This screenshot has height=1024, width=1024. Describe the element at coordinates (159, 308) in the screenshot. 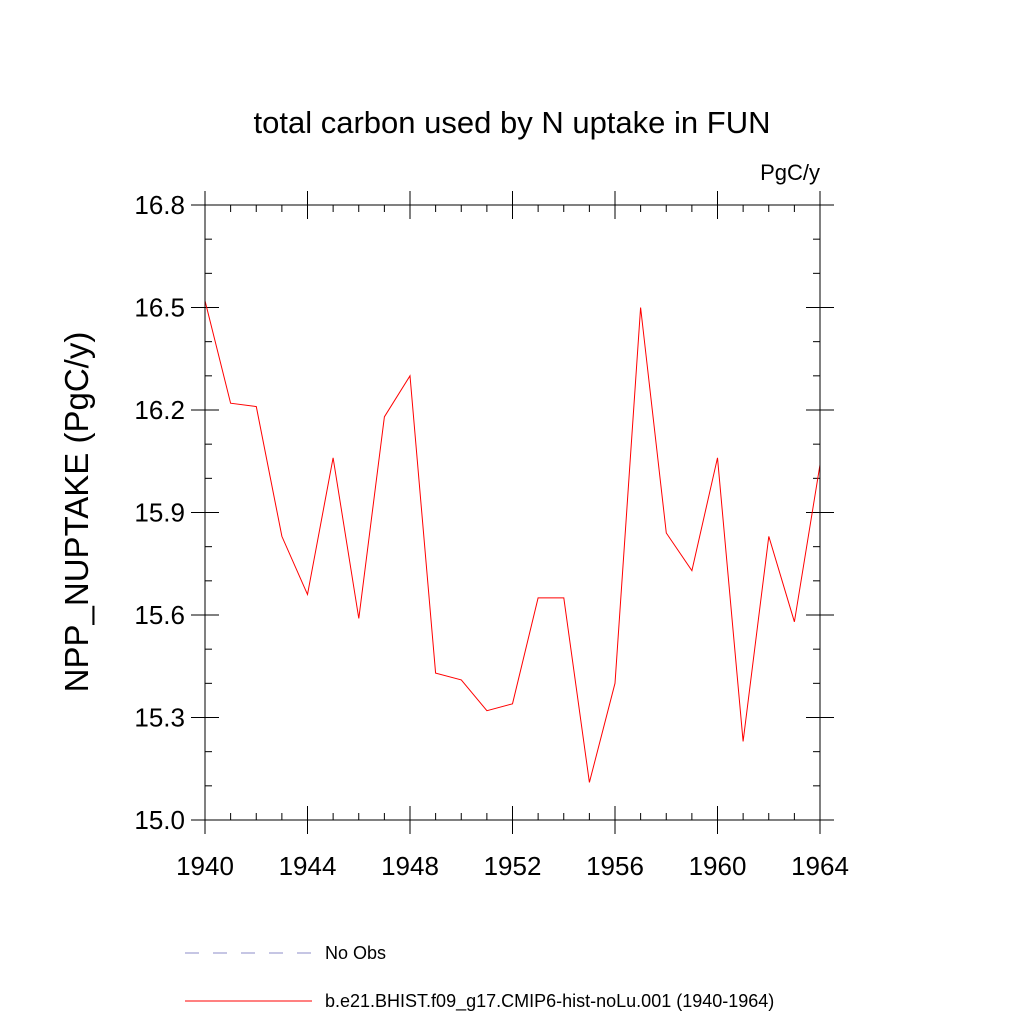

I see `y-tick-label: 16.5` at that location.